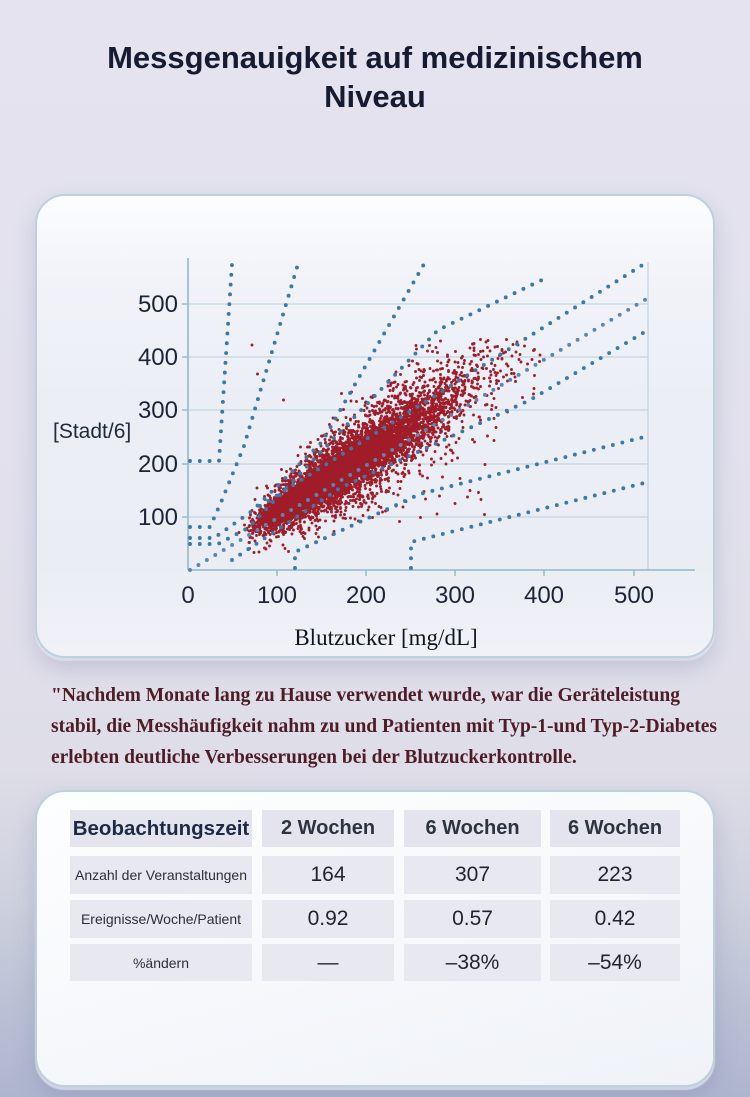 This screenshot has width=750, height=1097. I want to click on svg-text: 0, so click(187, 595).